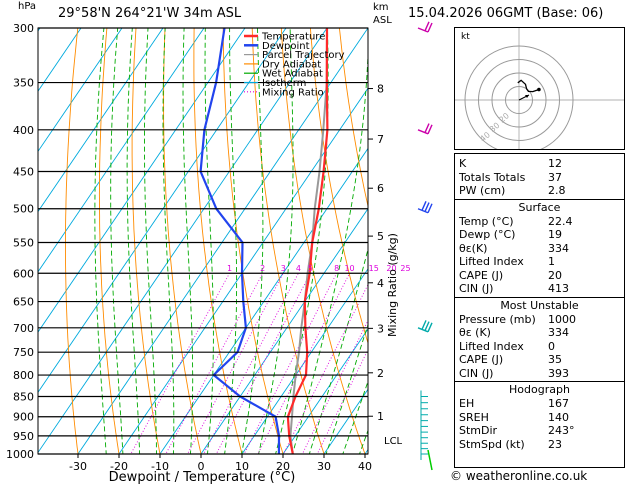 The width and height of the screenshot is (629, 486). Describe the element at coordinates (202, 477) in the screenshot. I see `x-axis-label: Dewpoint / Temperature (°C)` at that location.